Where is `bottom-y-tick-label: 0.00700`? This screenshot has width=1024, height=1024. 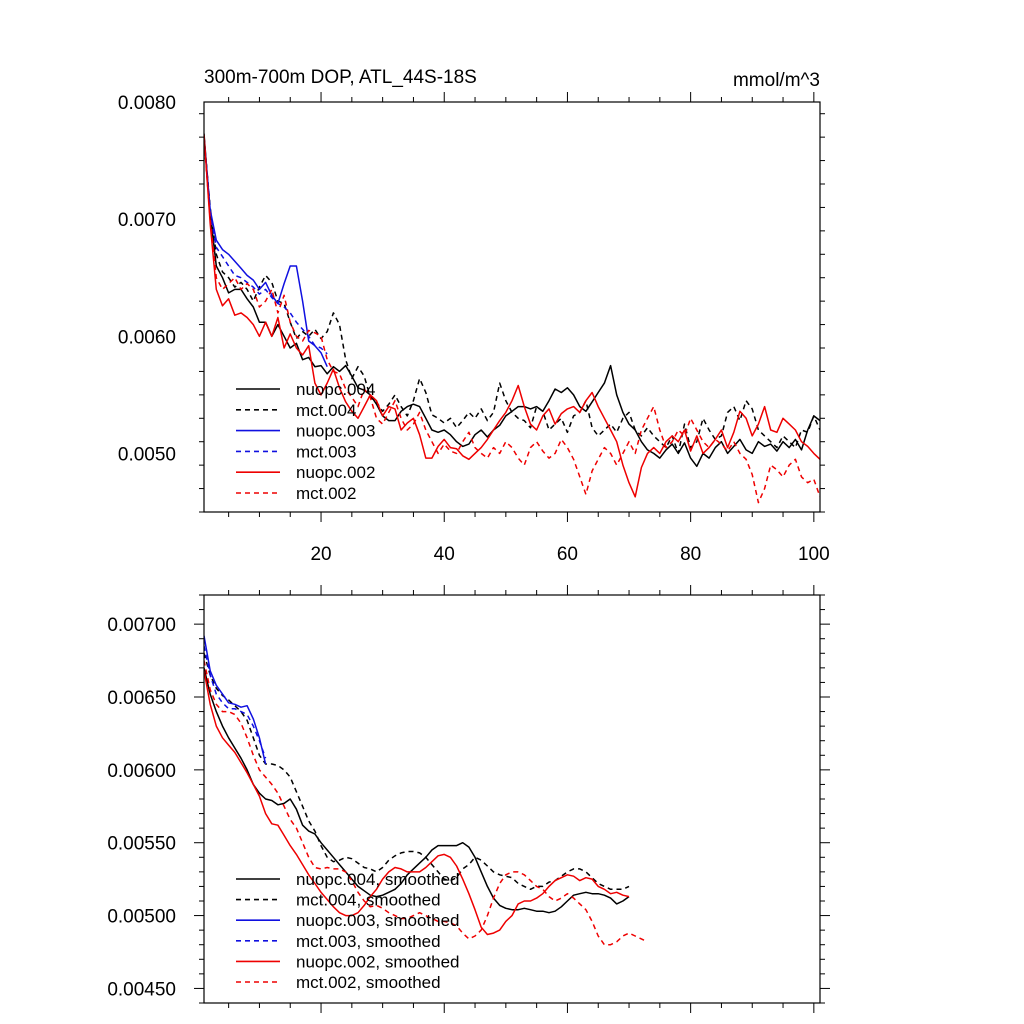 bottom-y-tick-label: 0.00700 is located at coordinates (141, 625).